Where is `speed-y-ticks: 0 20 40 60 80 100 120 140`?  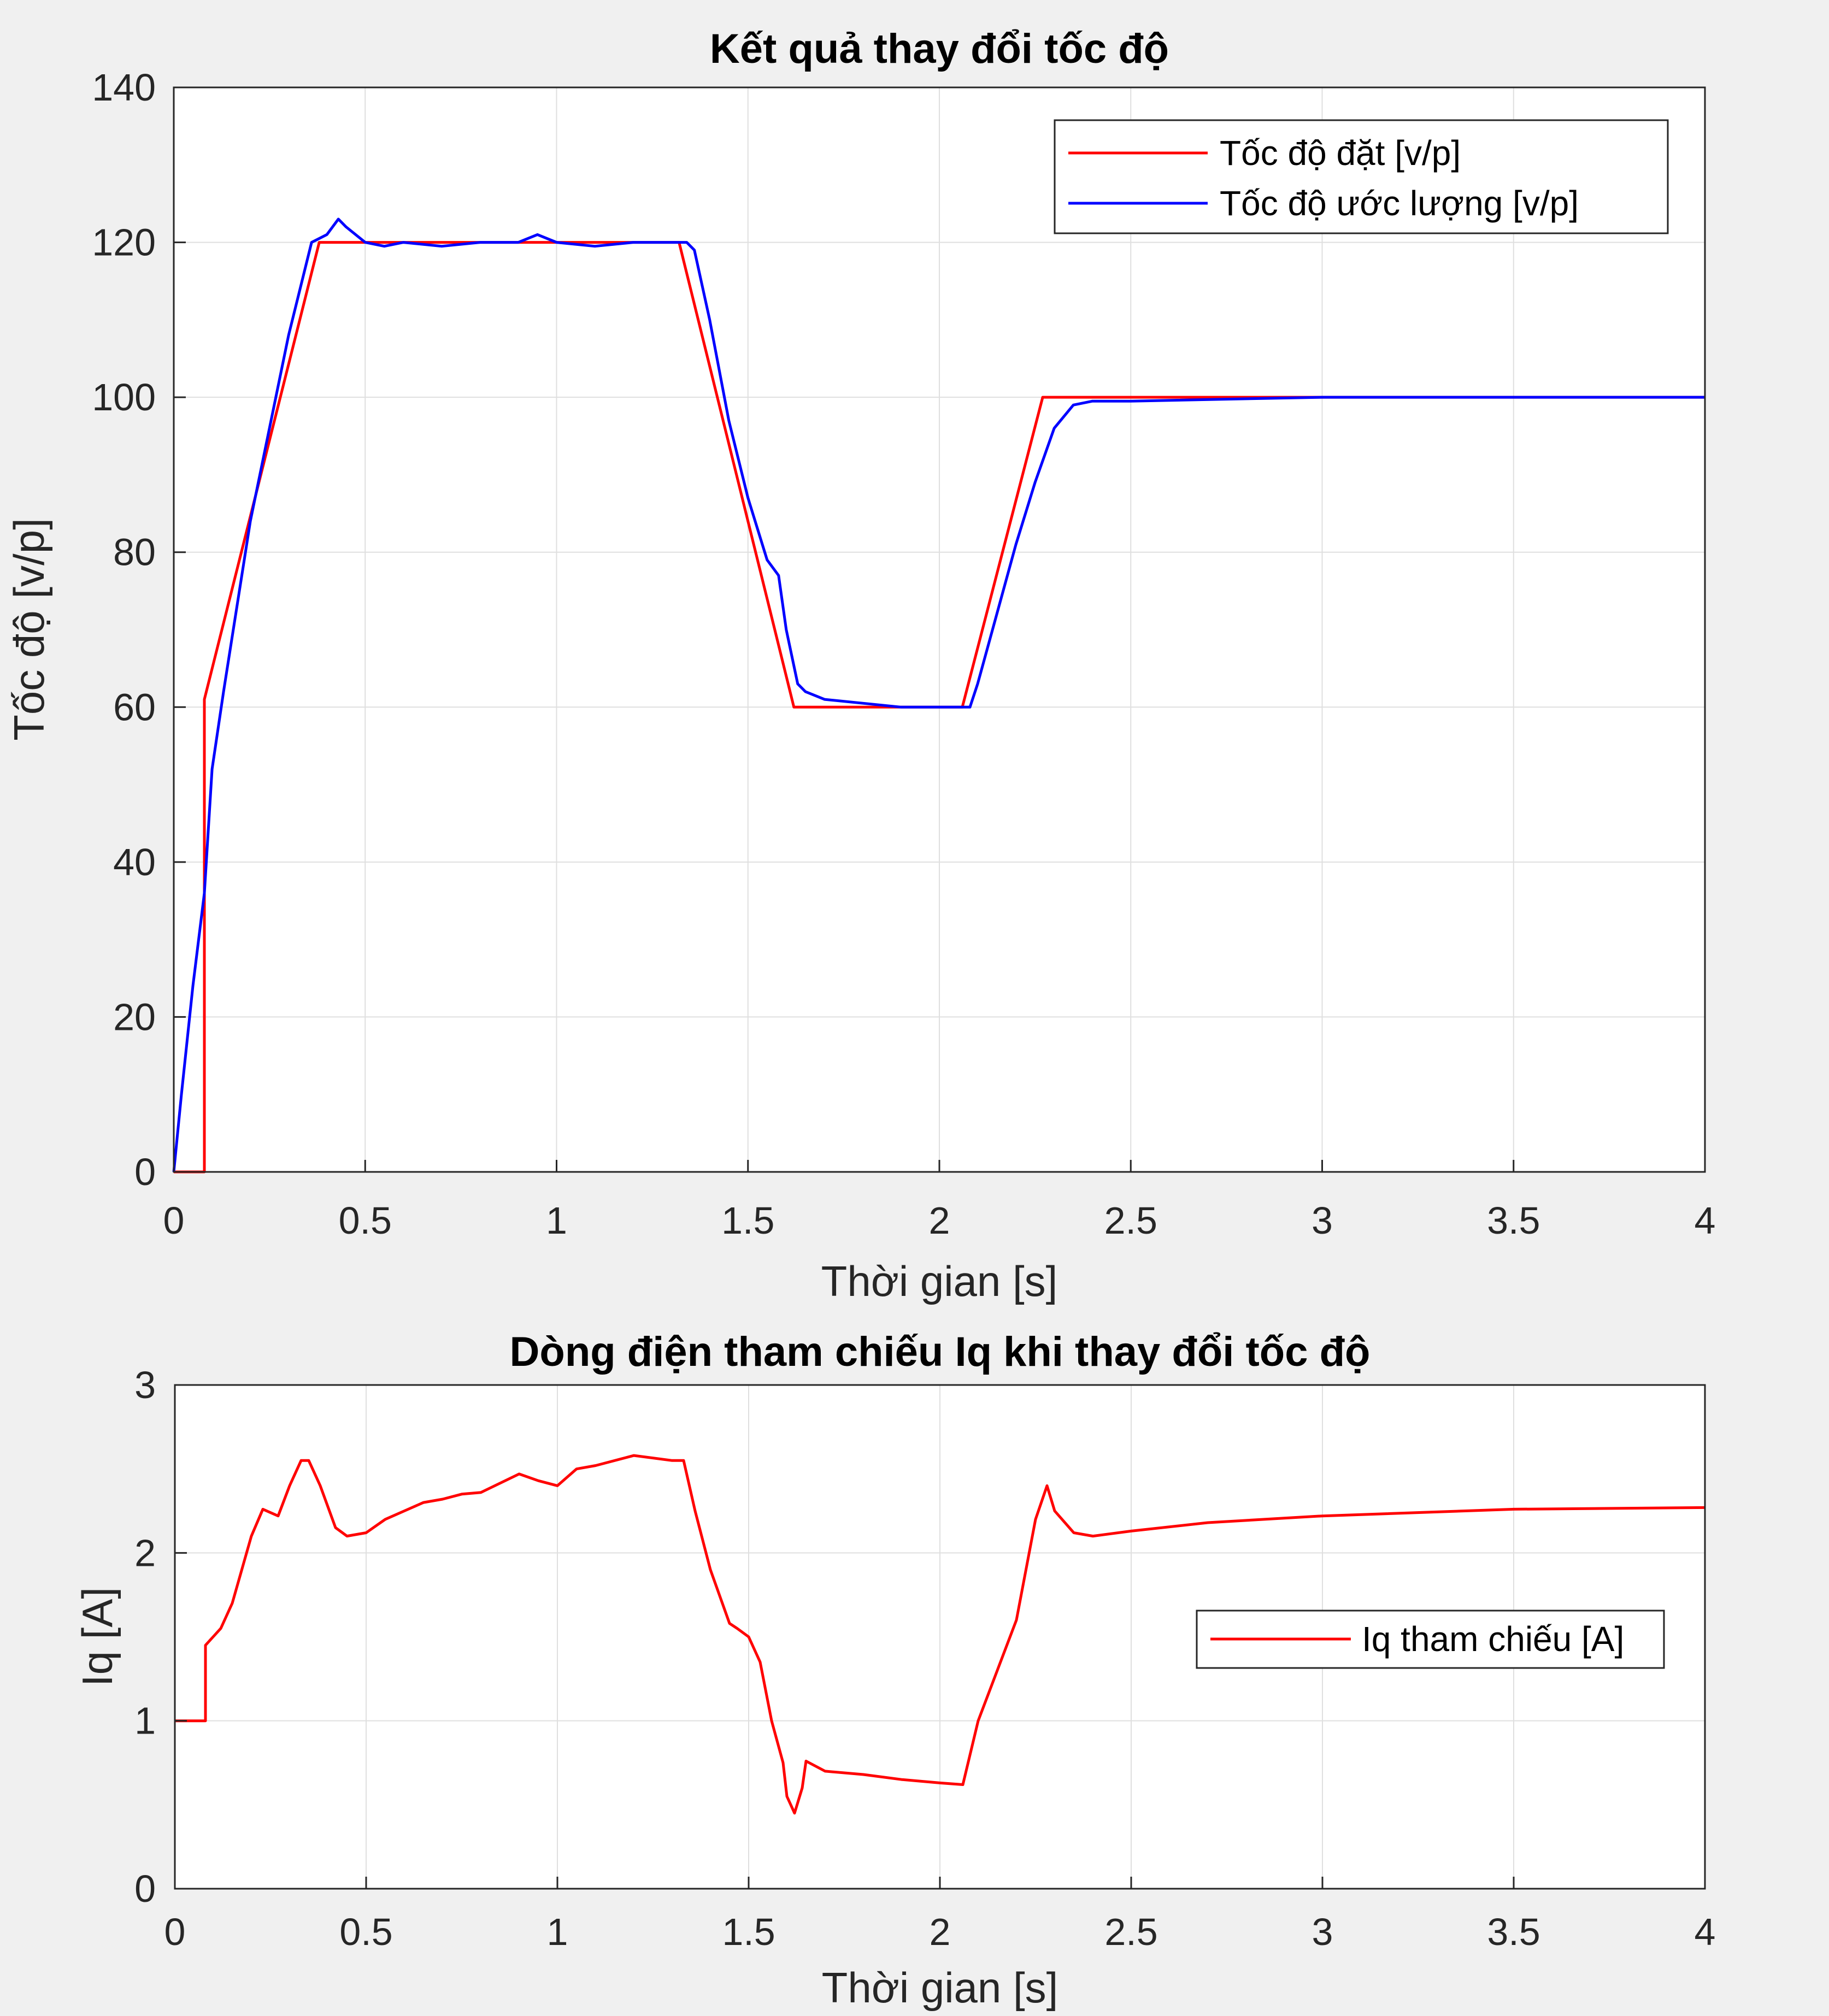
speed-y-ticks: 0 20 40 60 80 100 120 140 is located at coordinates (139, 629).